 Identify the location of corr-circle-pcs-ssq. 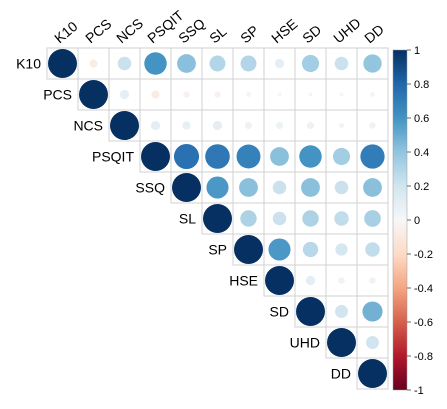
(186, 94).